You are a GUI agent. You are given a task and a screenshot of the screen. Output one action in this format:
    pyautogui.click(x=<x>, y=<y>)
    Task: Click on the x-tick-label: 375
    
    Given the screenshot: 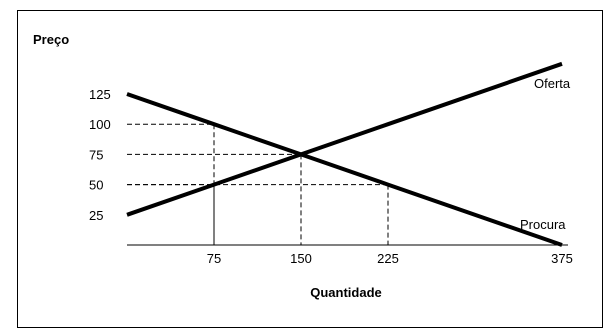 What is the action you would take?
    pyautogui.click(x=562, y=258)
    